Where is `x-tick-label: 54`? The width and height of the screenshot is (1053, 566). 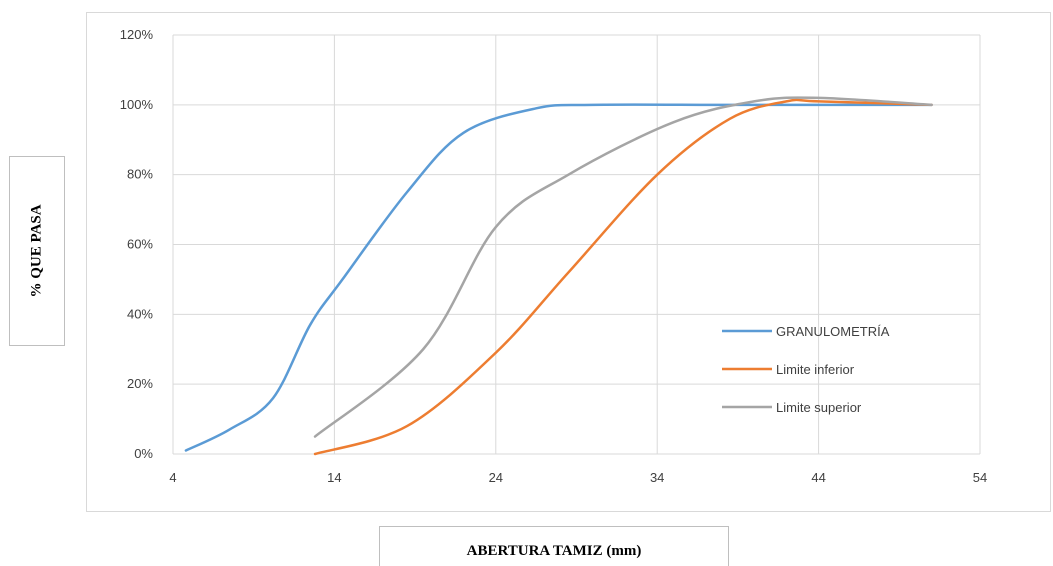 x-tick-label: 54 is located at coordinates (980, 477).